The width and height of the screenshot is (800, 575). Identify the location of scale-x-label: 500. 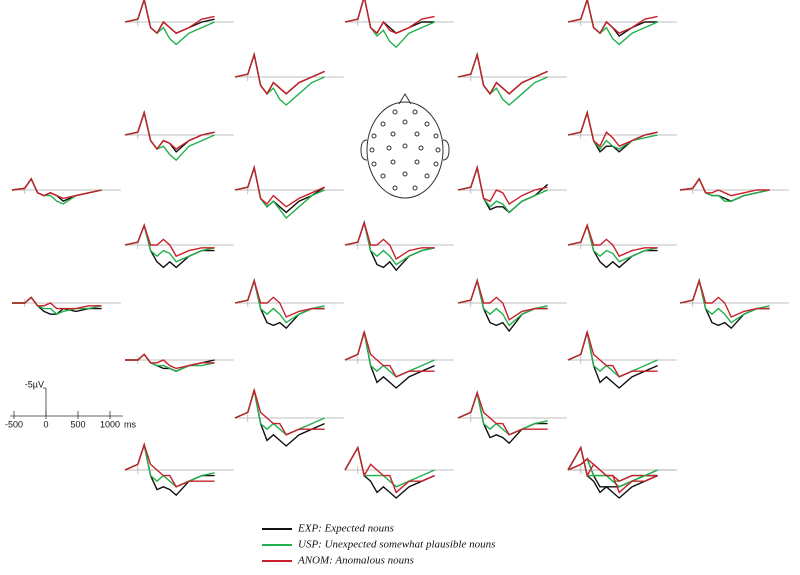
(77, 424).